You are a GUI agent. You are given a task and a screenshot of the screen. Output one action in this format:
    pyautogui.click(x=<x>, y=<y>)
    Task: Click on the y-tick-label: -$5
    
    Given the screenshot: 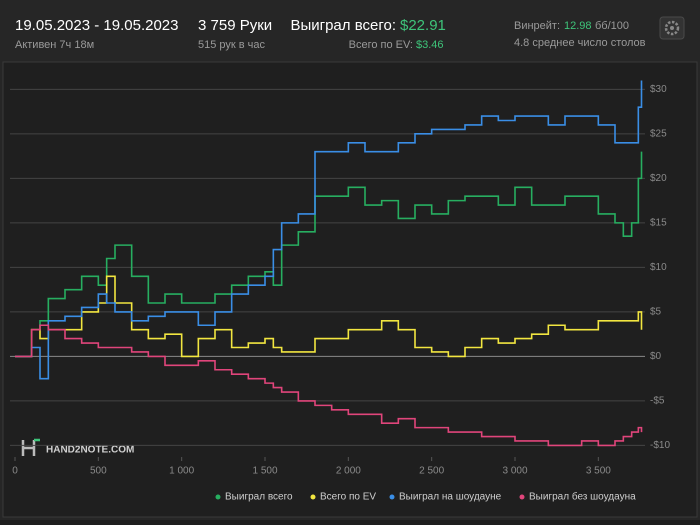 What is the action you would take?
    pyautogui.click(x=657, y=401)
    